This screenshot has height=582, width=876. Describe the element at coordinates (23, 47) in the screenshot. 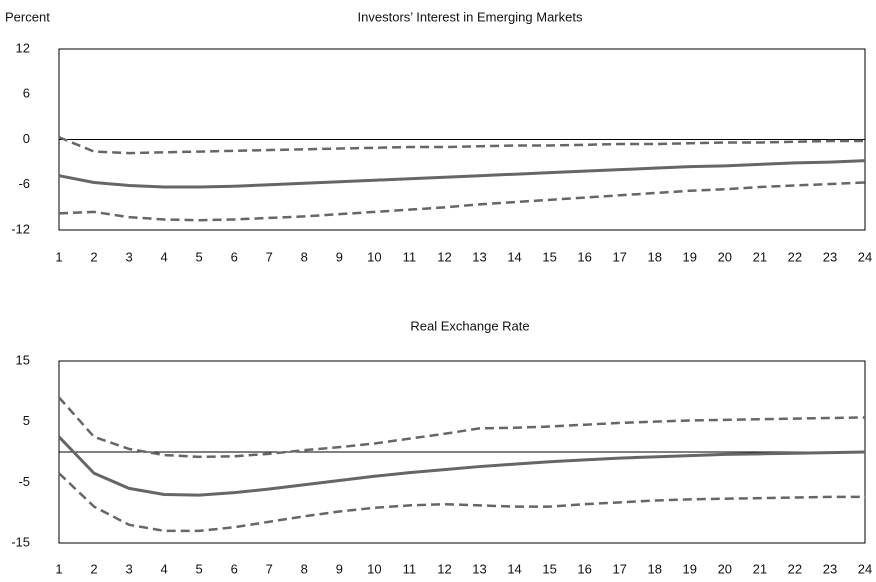

I see `y-tick-label: 12` at that location.